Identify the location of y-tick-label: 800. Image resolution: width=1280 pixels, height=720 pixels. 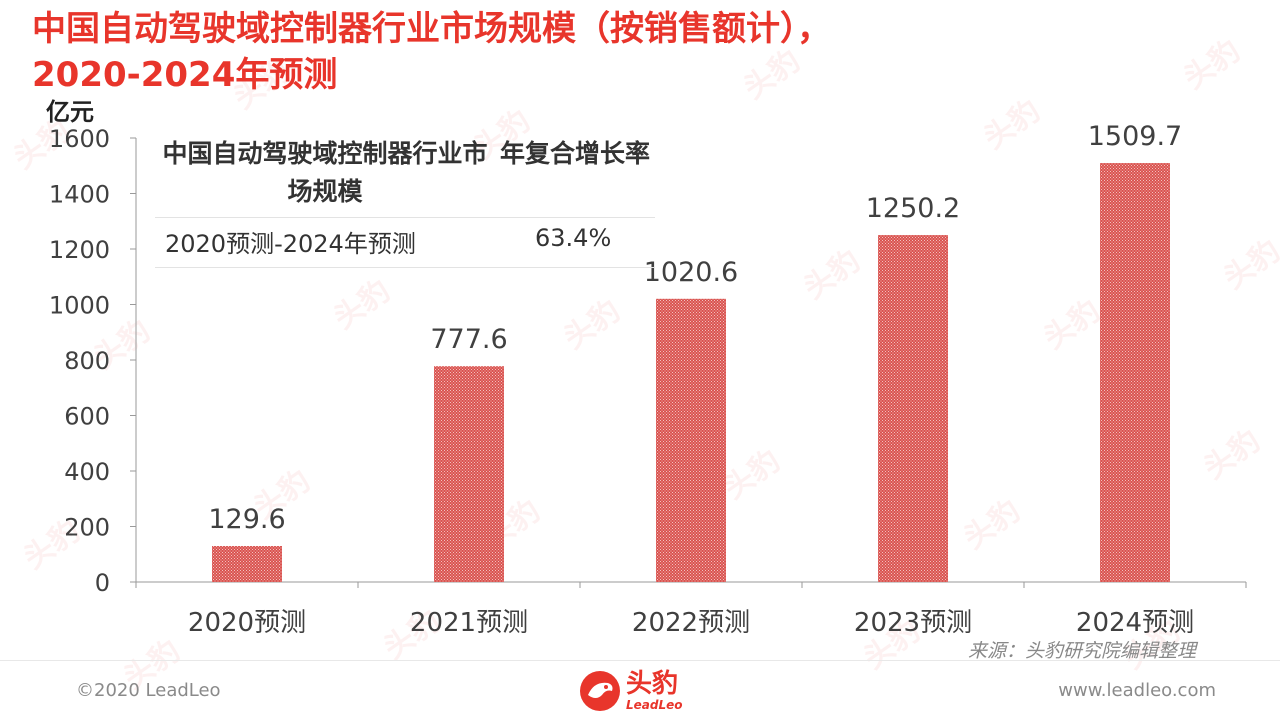
(87, 361).